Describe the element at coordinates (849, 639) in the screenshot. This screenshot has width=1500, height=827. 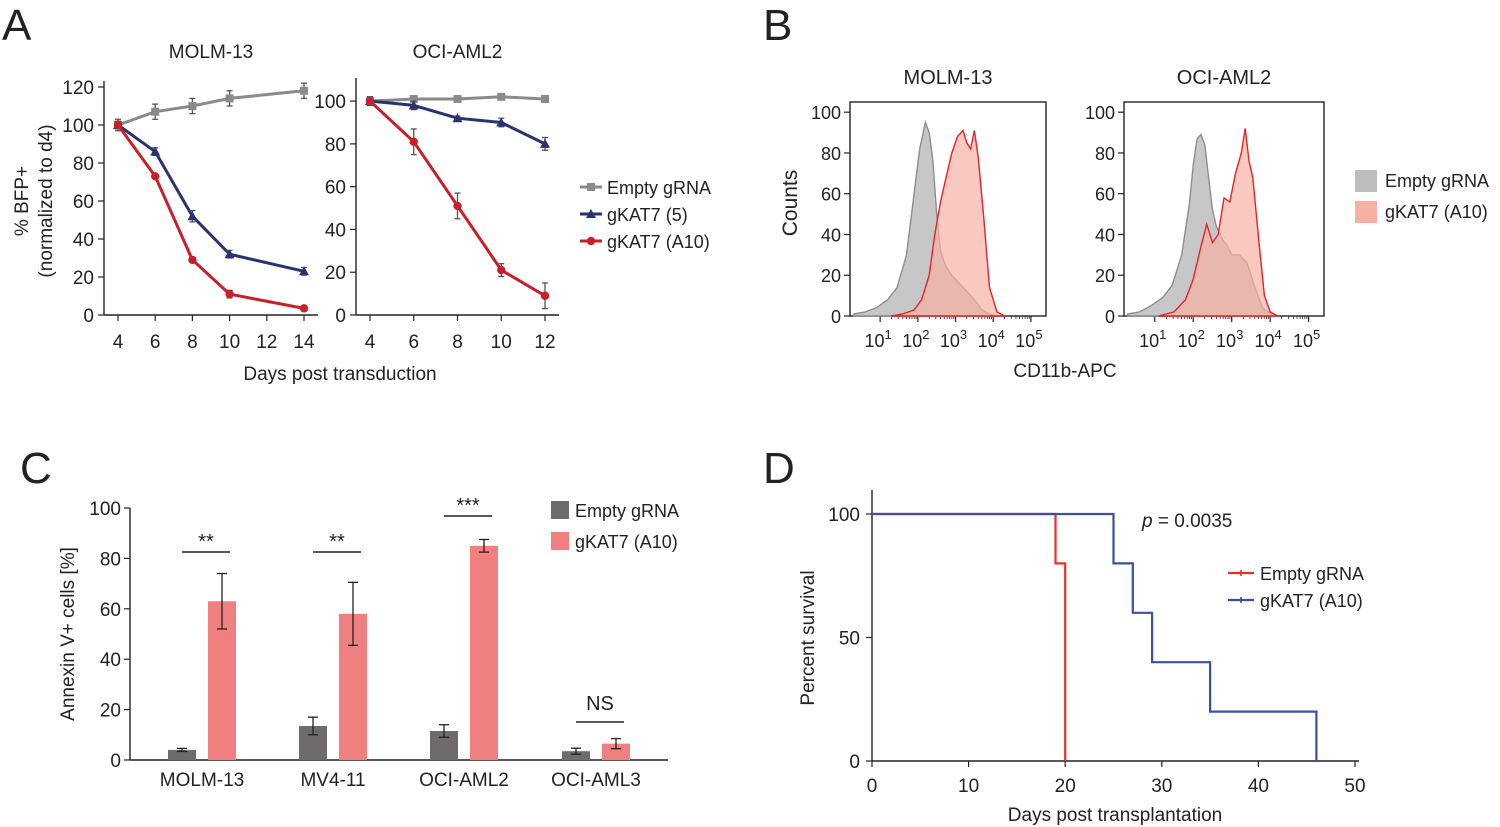
I see `y-tick-label: 50` at that location.